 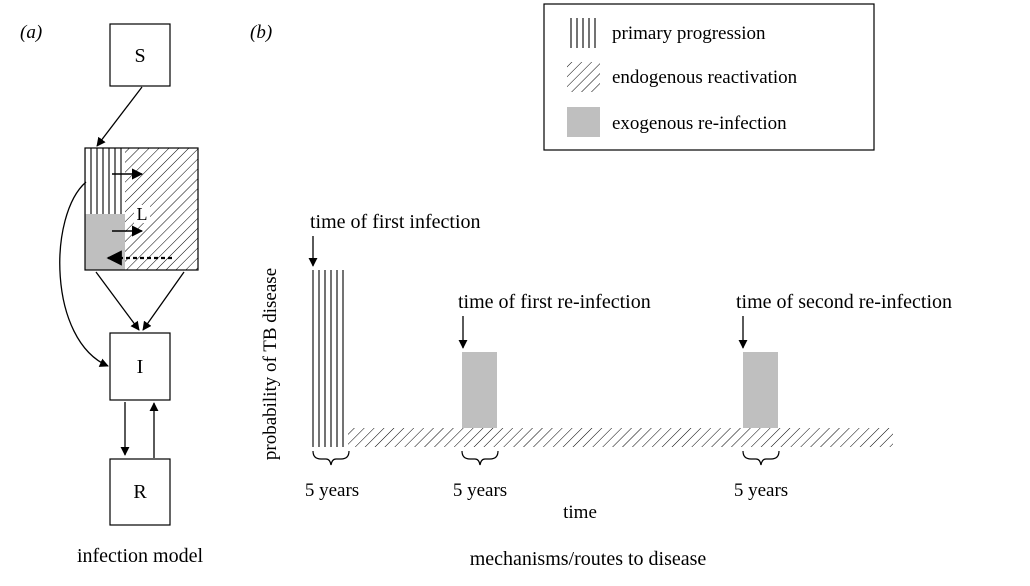 I want to click on endogenous-reactivation-band, so click(x=620, y=437).